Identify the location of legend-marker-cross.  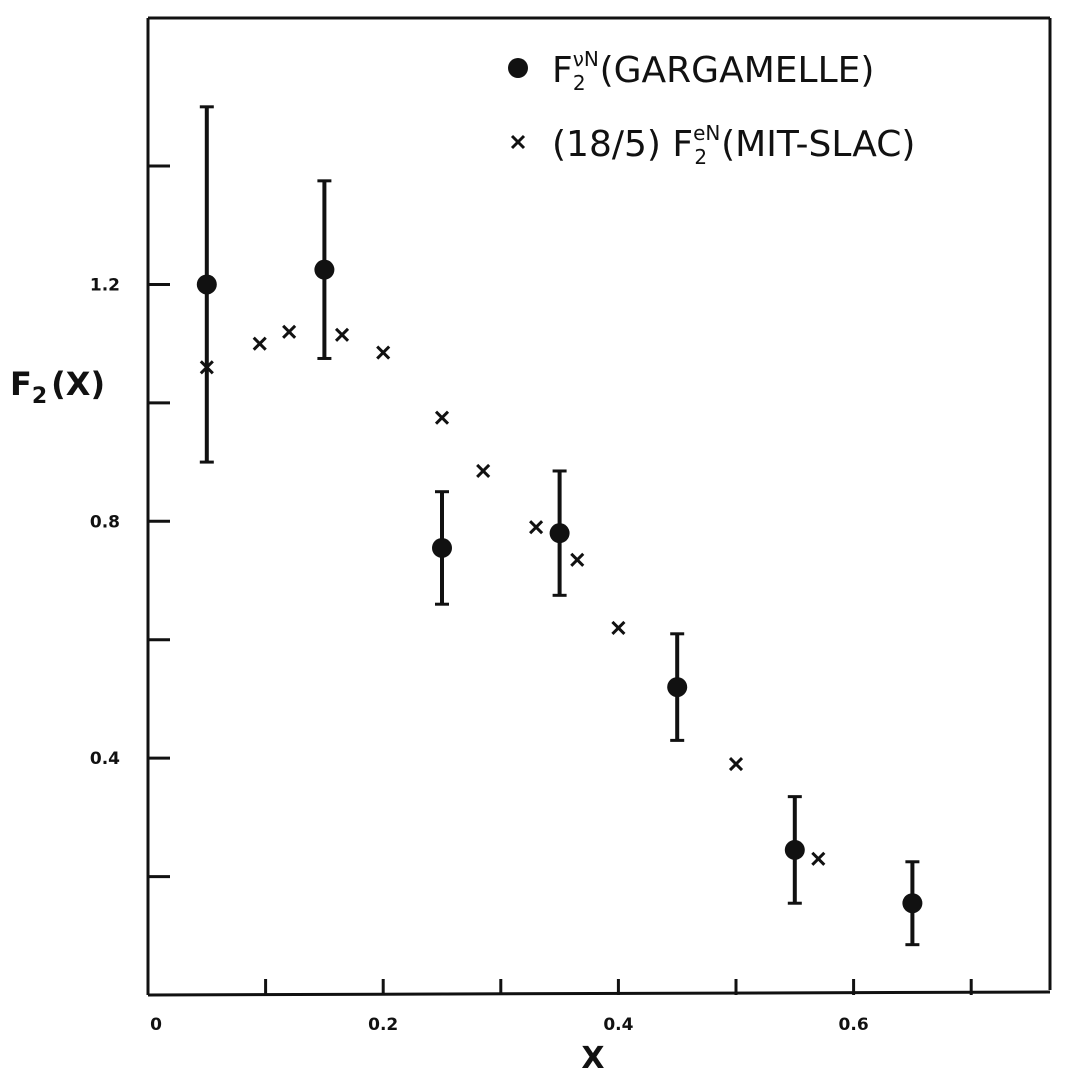
(518, 142).